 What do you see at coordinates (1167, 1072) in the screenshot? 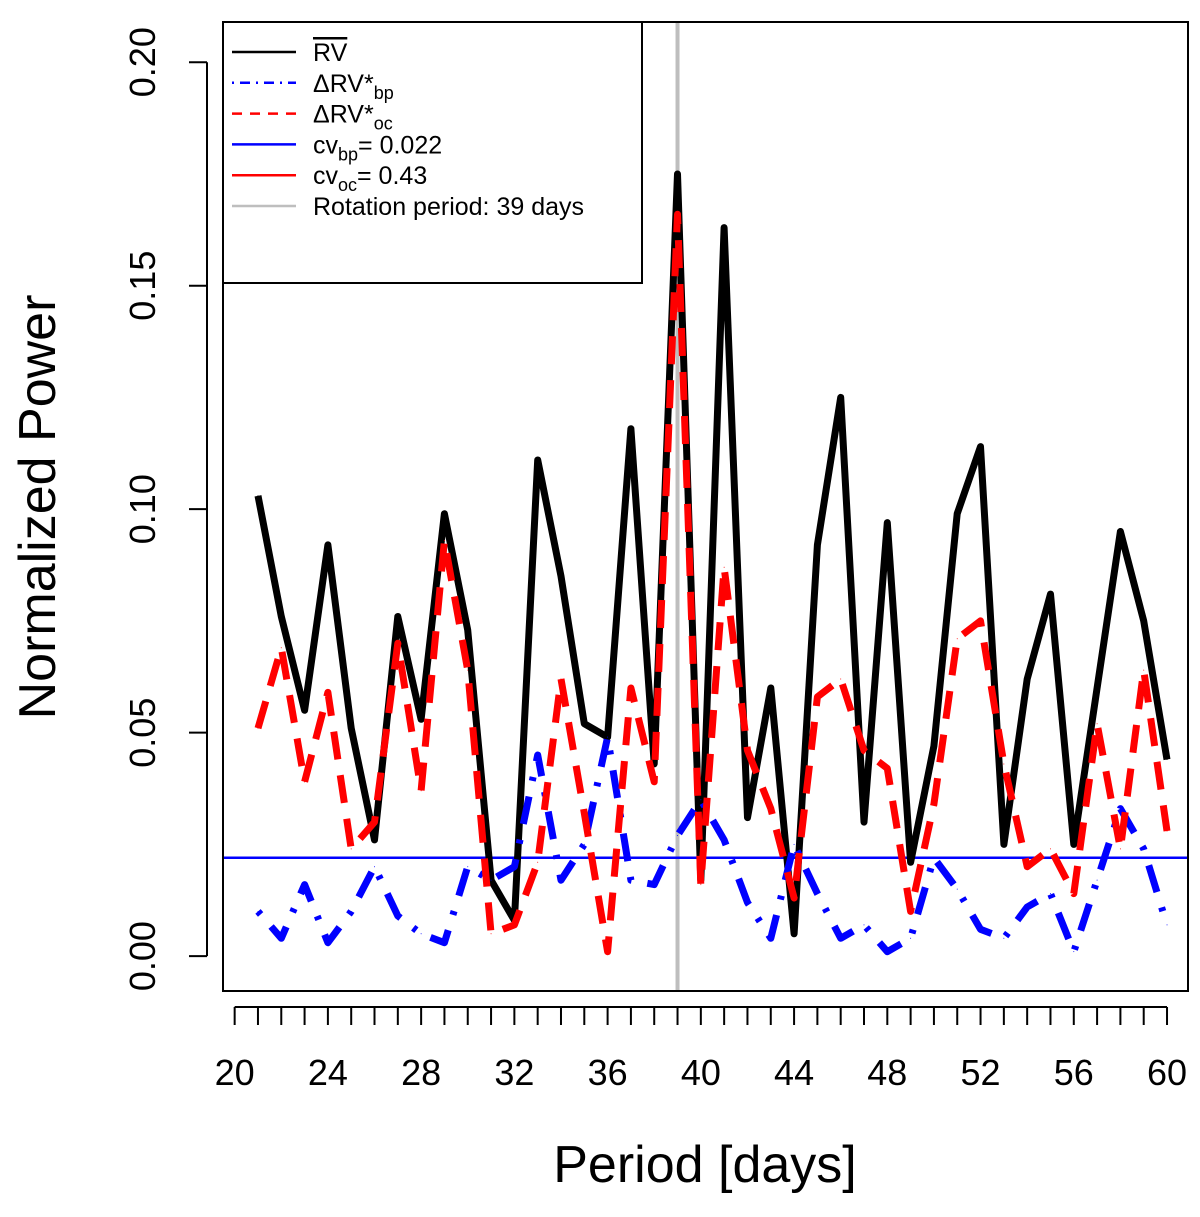
I see `x-tick-label: 60` at bounding box center [1167, 1072].